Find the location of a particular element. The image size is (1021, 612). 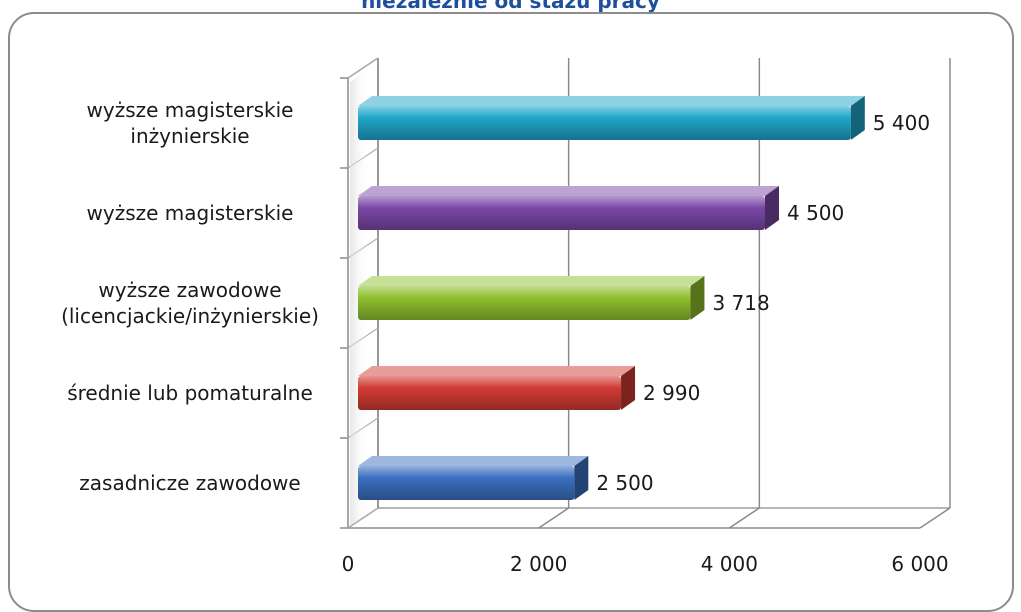

category-label: średnie lub pomaturalne is located at coordinates (190, 393).